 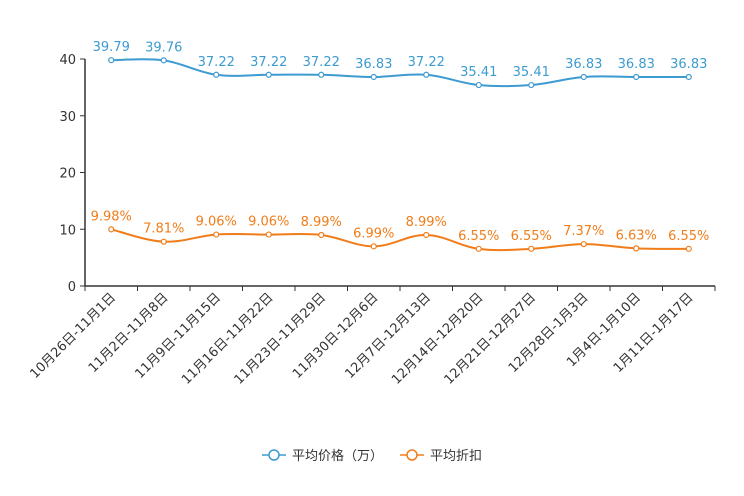 What do you see at coordinates (437, 338) in the screenshot?
I see `x-tick-label: 12月14日-12月20日` at bounding box center [437, 338].